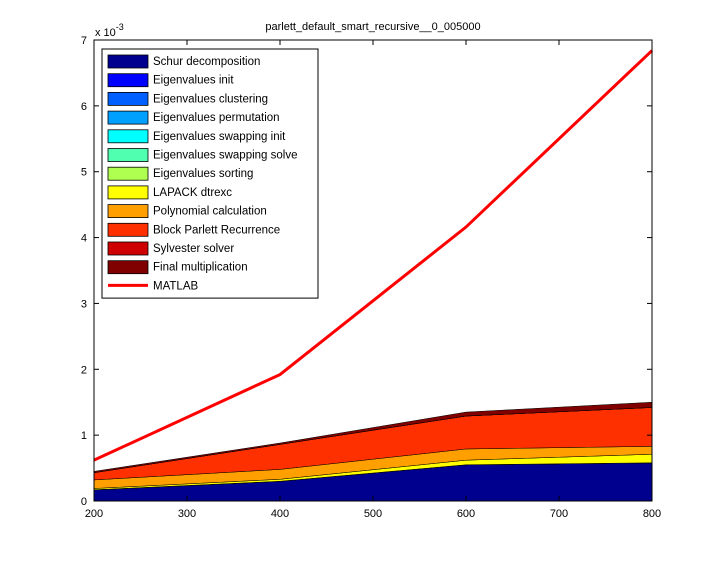 The width and height of the screenshot is (720, 564). I want to click on legend-label: Eigenvalues init, so click(193, 81).